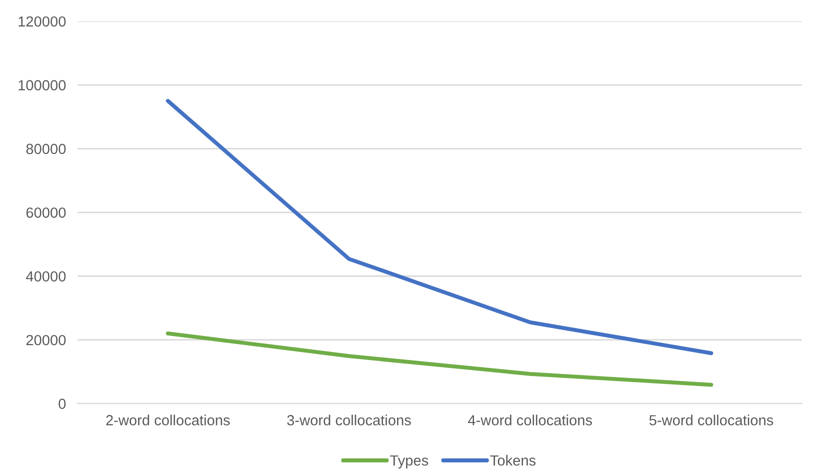  Describe the element at coordinates (349, 420) in the screenshot. I see `x-tick-label: 3-word collocations` at that location.